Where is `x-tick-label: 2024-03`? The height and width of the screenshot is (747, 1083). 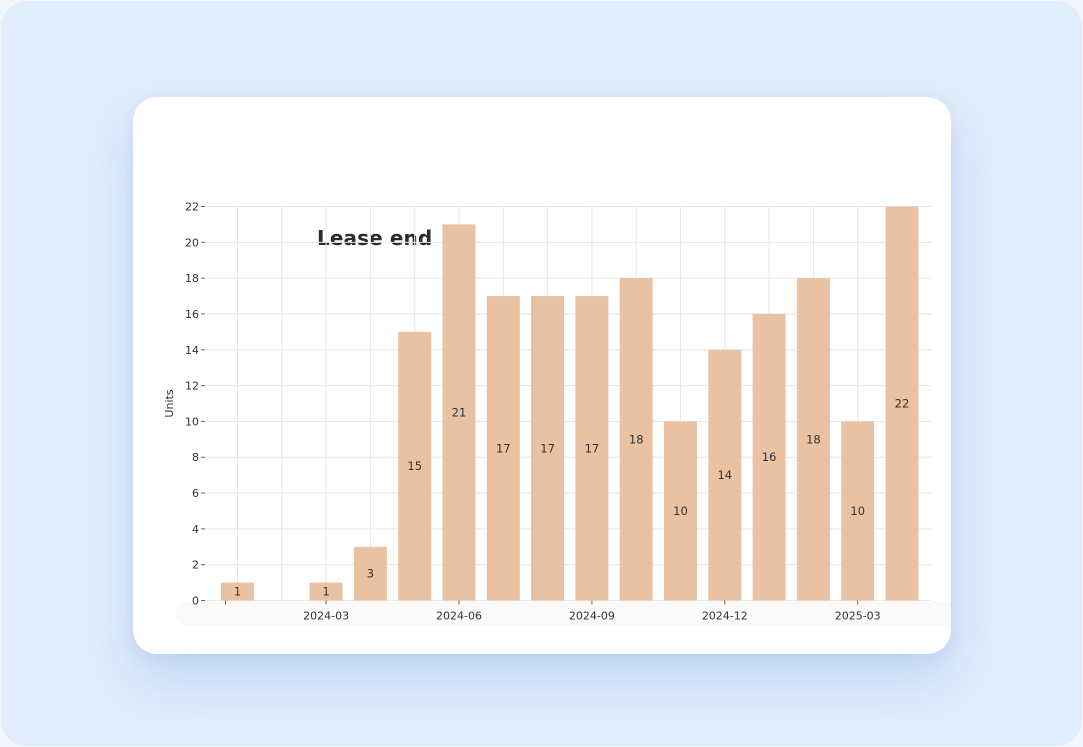
x-tick-label: 2024-03 is located at coordinates (326, 616).